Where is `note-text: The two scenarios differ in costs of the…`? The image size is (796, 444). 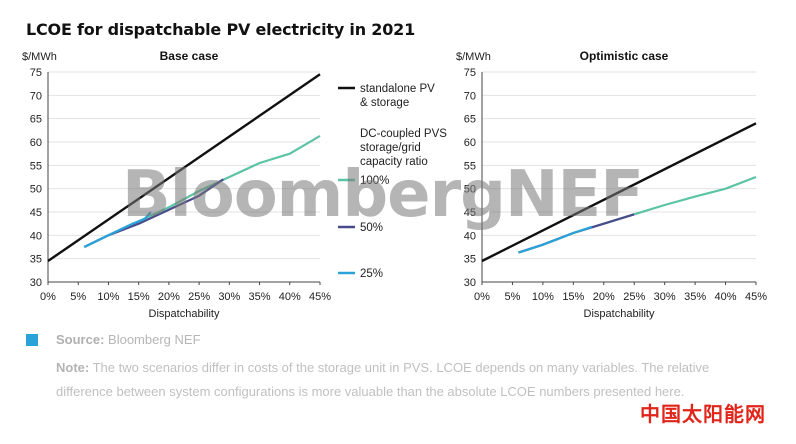
note-text: The two scenarios differ in costs of the… is located at coordinates (383, 379).